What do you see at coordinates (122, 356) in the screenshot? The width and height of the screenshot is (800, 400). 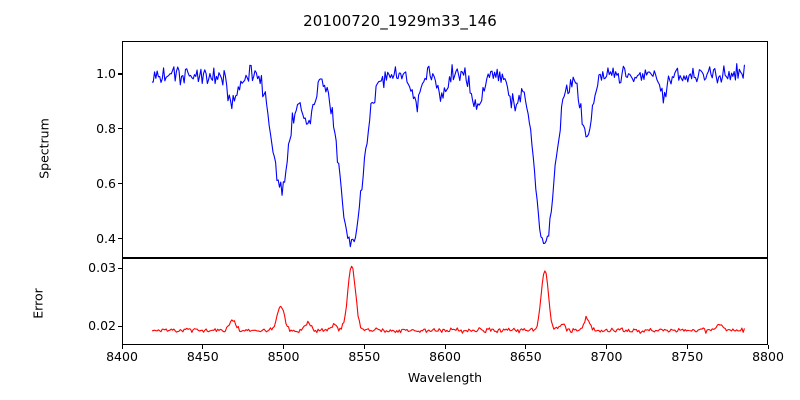 I see `x-tick-label: 8400` at bounding box center [122, 356].